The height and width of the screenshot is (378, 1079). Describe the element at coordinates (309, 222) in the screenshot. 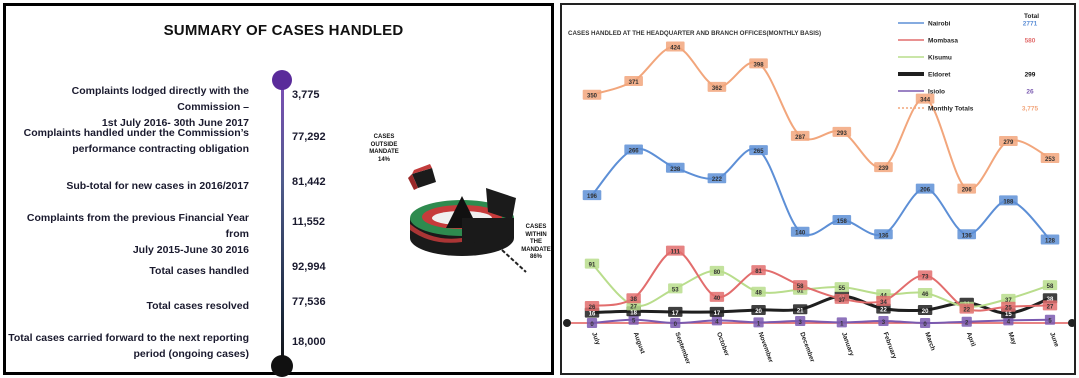

I see `summary-row-value: 11,552` at that location.